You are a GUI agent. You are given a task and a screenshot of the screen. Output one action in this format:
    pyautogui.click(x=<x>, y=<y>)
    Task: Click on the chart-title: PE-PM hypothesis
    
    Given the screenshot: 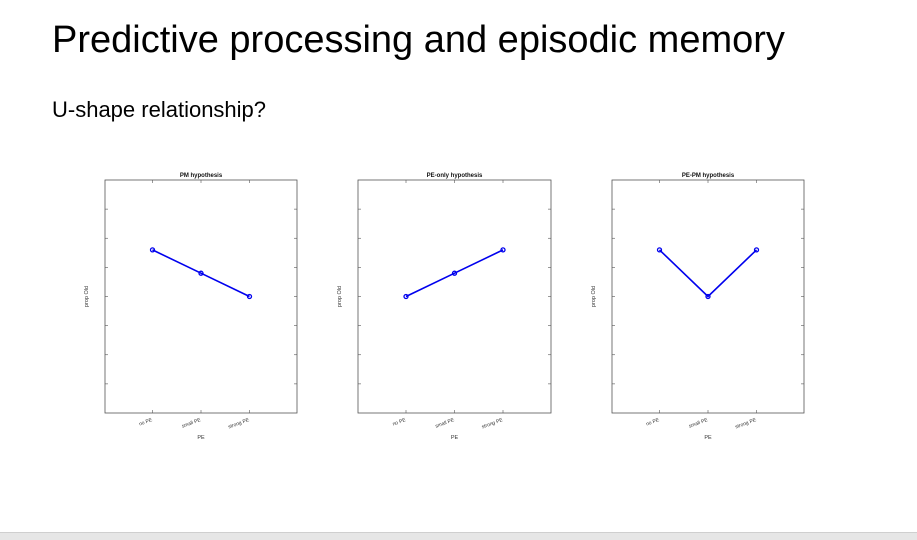 What is the action you would take?
    pyautogui.click(x=708, y=176)
    